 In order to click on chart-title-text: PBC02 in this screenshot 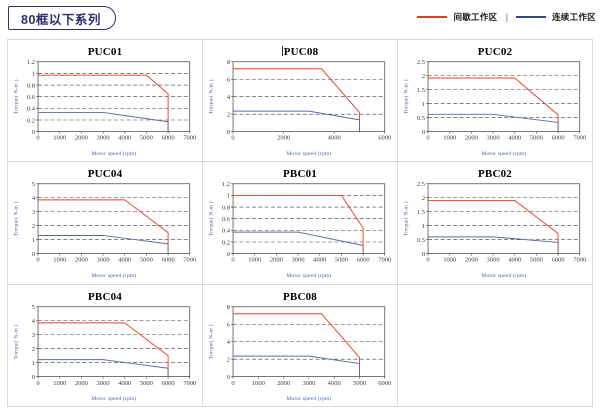, I will do `click(495, 174)`.